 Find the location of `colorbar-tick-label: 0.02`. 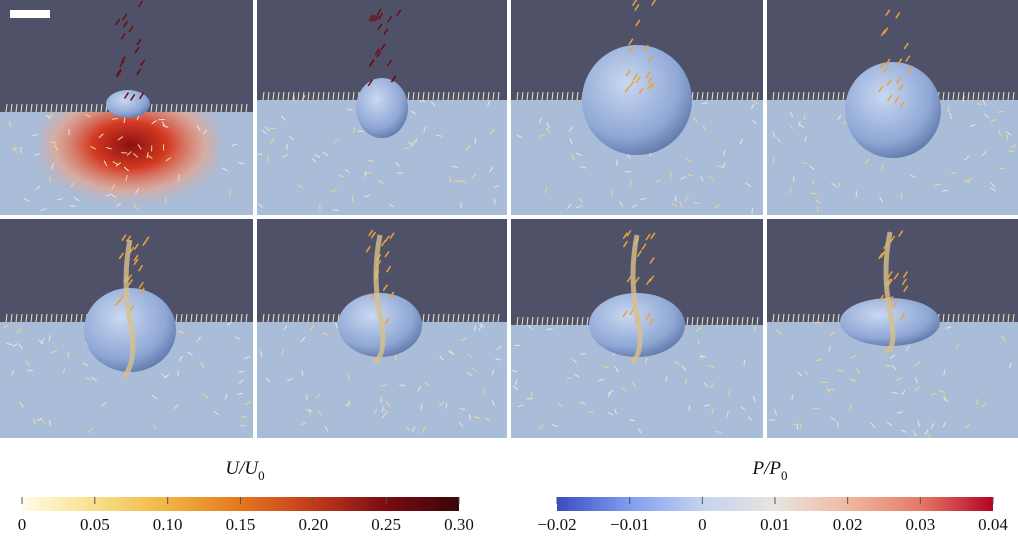

colorbar-tick-label: 0.02 is located at coordinates (848, 524).